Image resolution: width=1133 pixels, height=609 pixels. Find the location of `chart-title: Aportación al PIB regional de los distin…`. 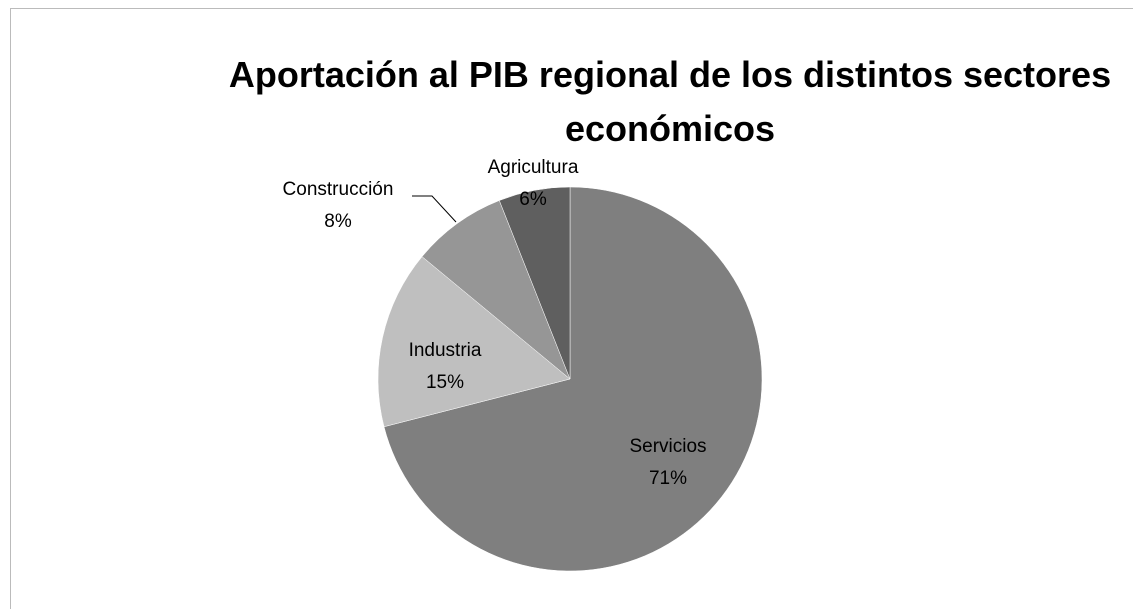

chart-title: Aportación al PIB regional de los distin… is located at coordinates (670, 101).